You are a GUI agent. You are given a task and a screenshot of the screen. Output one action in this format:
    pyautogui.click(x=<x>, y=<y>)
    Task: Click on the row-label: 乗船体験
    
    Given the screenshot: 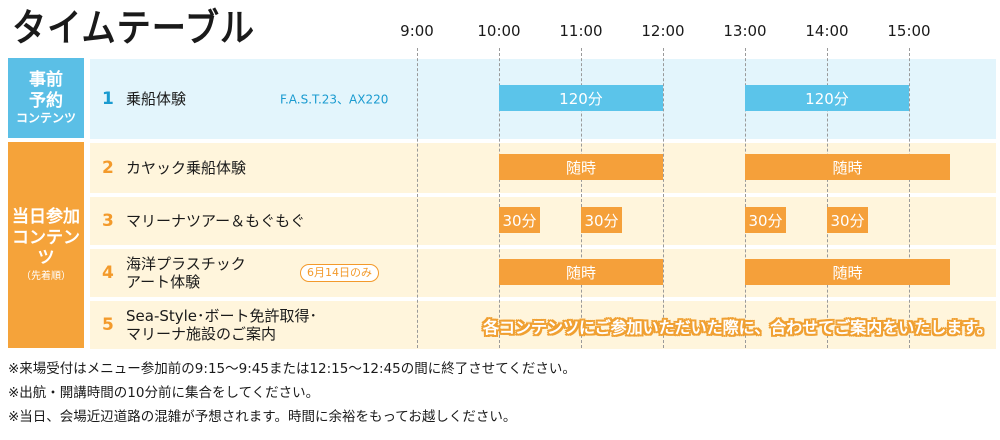 What is the action you would take?
    pyautogui.click(x=156, y=99)
    